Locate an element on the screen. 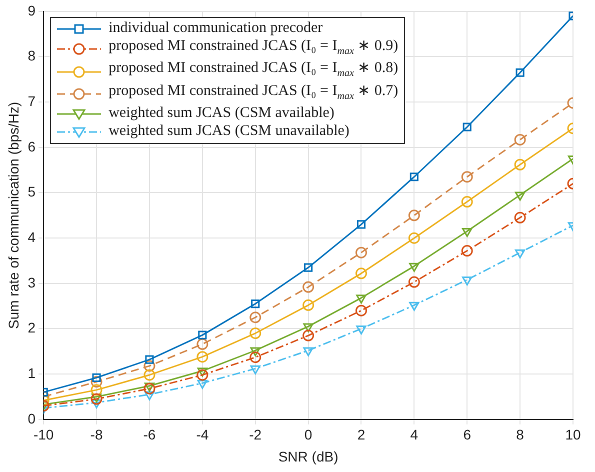 The width and height of the screenshot is (595, 472). legend-label: weighted sum JCAS (CSM unavailable) is located at coordinates (229, 131).